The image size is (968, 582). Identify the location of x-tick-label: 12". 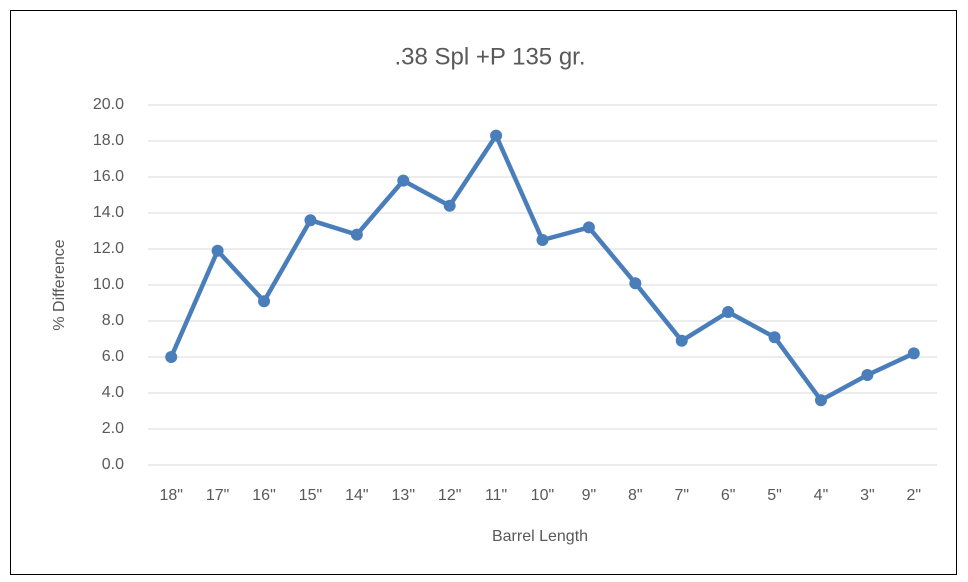
(449, 495).